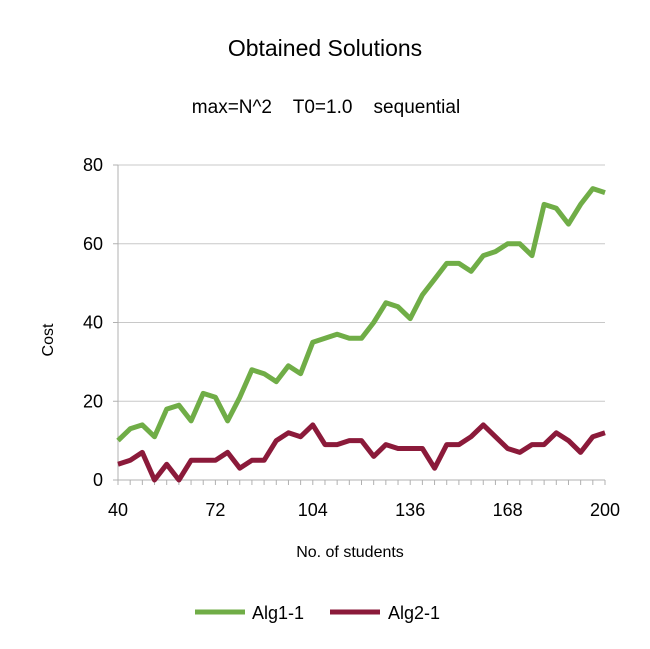 This screenshot has height=649, width=650. What do you see at coordinates (93, 244) in the screenshot?
I see `y-tick-label: 60` at bounding box center [93, 244].